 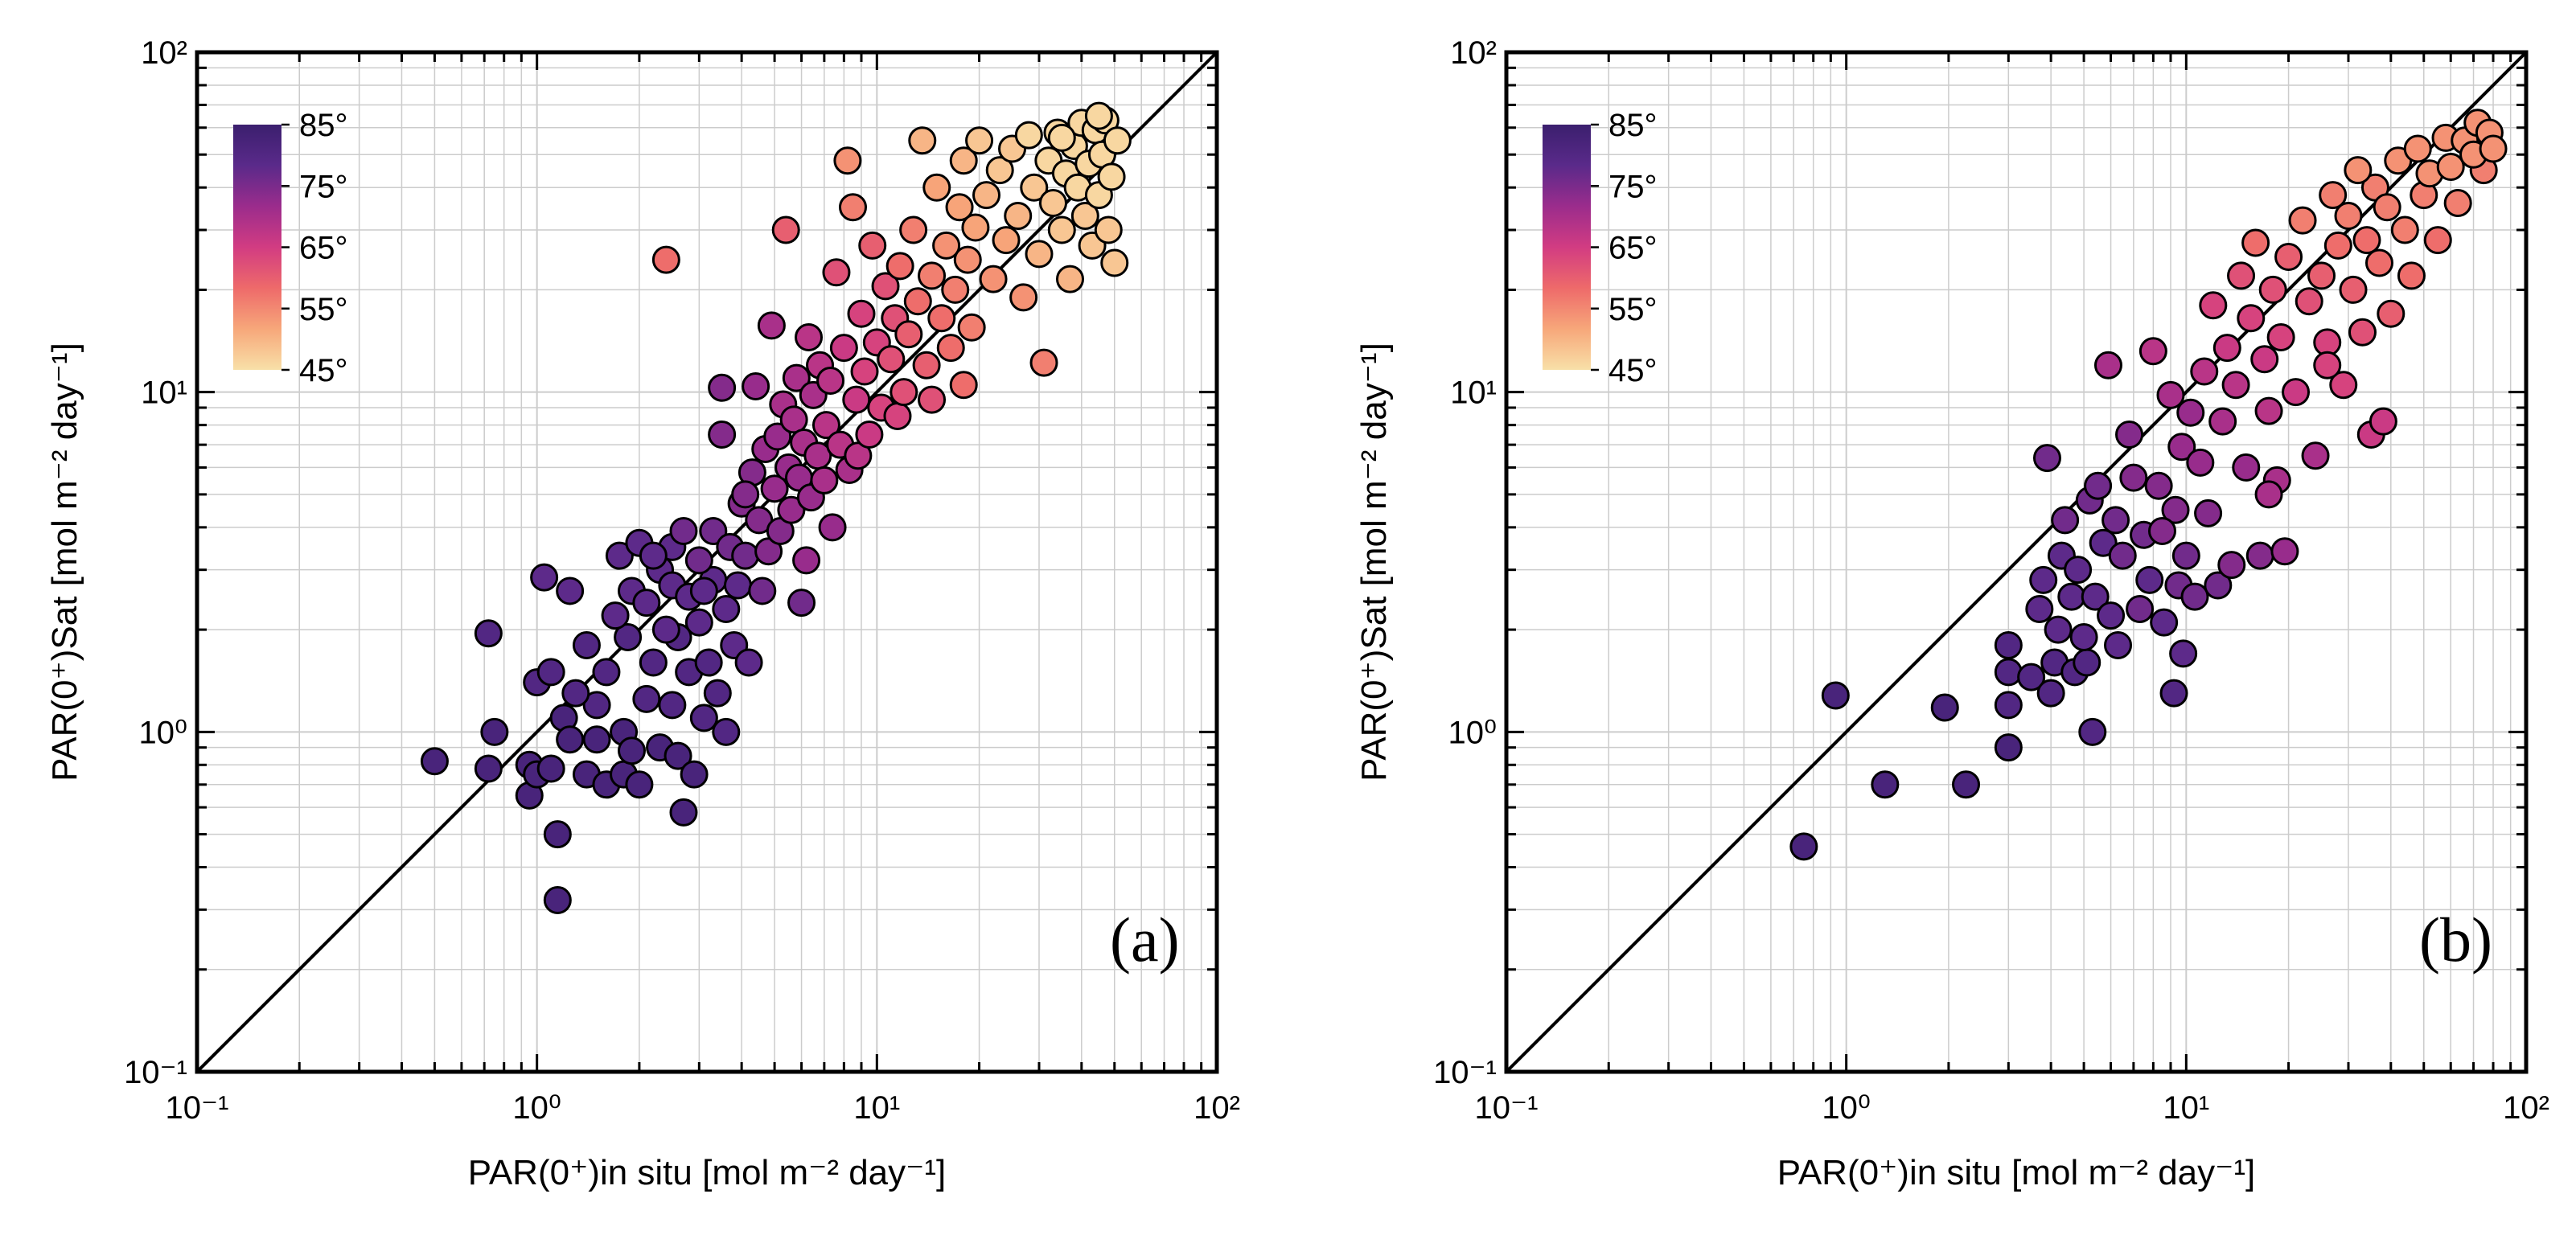 I want to click on y-tick-label: 10⁻¹, so click(x=155, y=1073).